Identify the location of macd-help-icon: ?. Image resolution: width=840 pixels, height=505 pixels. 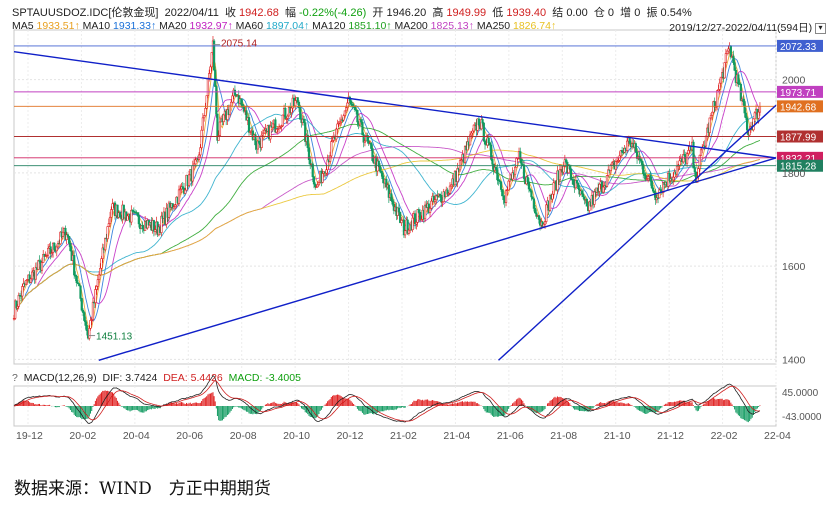
(15, 378).